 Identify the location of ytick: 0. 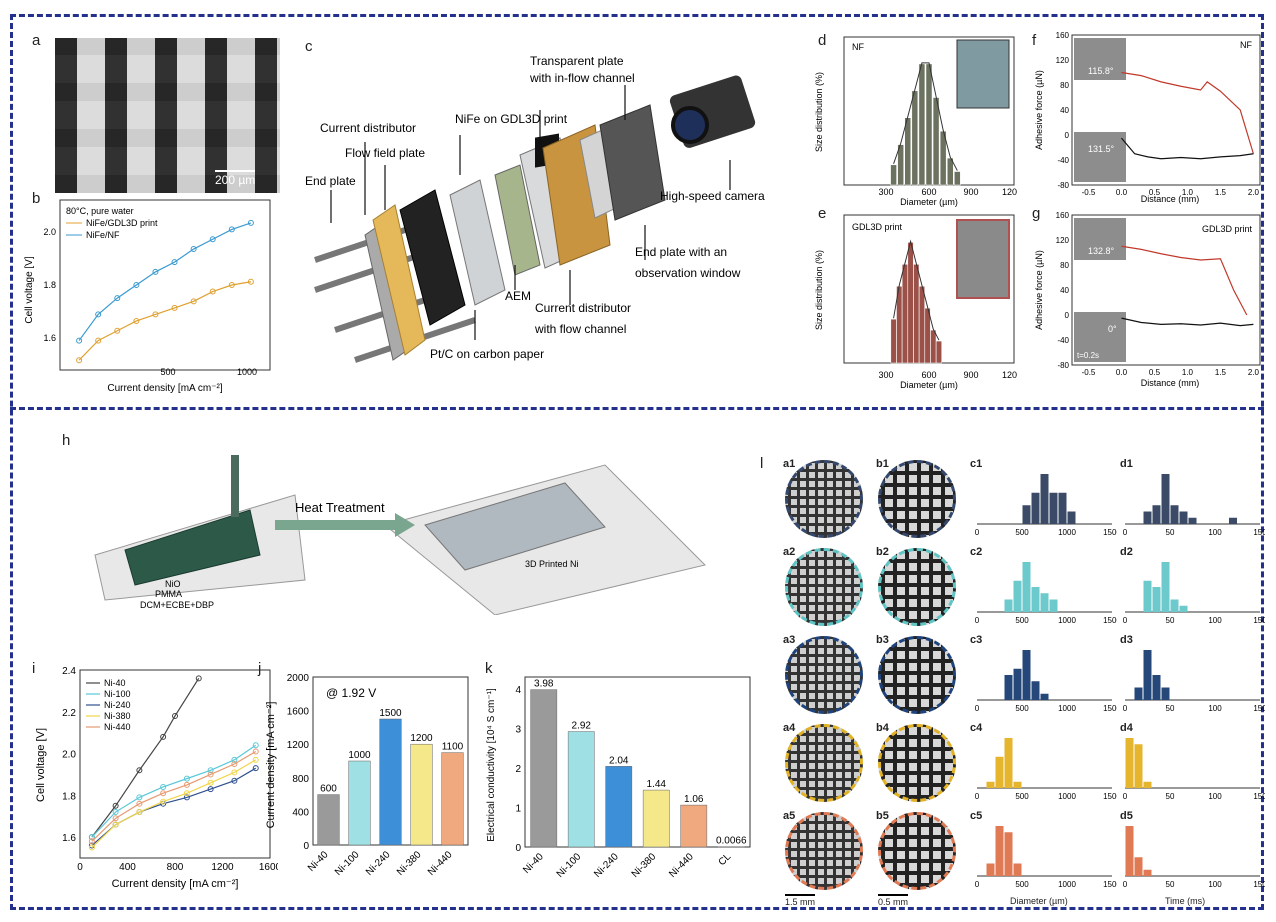
(1067, 135).